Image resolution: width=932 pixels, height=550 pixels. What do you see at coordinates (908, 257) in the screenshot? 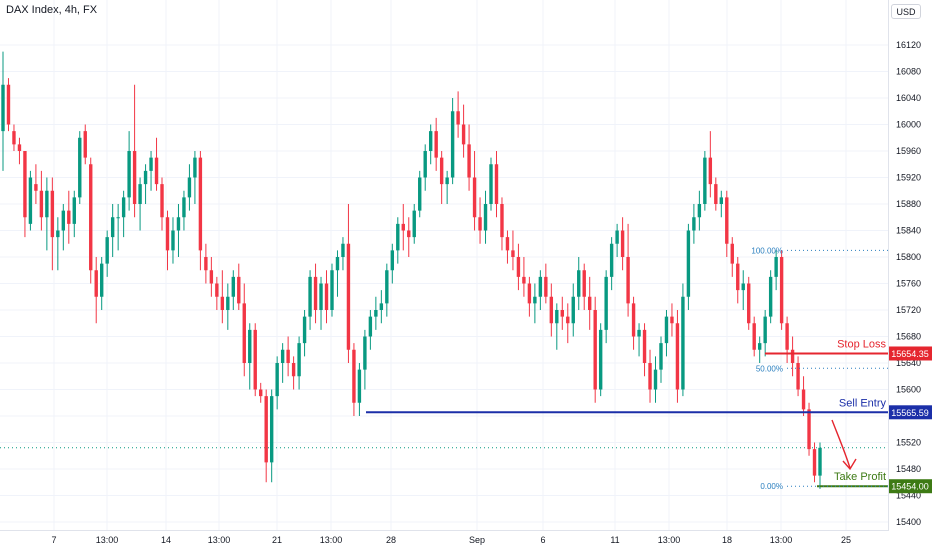
I see `y-tick-label: 15800` at bounding box center [908, 257].